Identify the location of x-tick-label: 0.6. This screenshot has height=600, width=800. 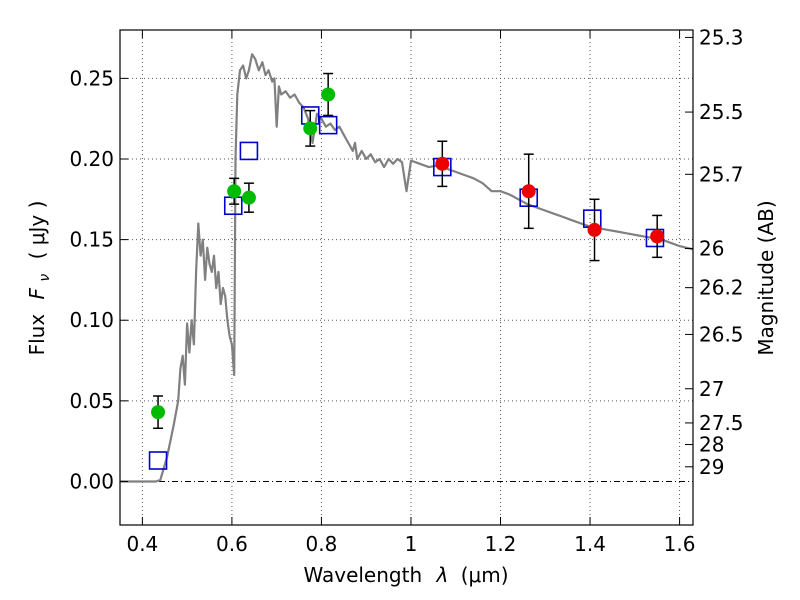
(232, 544).